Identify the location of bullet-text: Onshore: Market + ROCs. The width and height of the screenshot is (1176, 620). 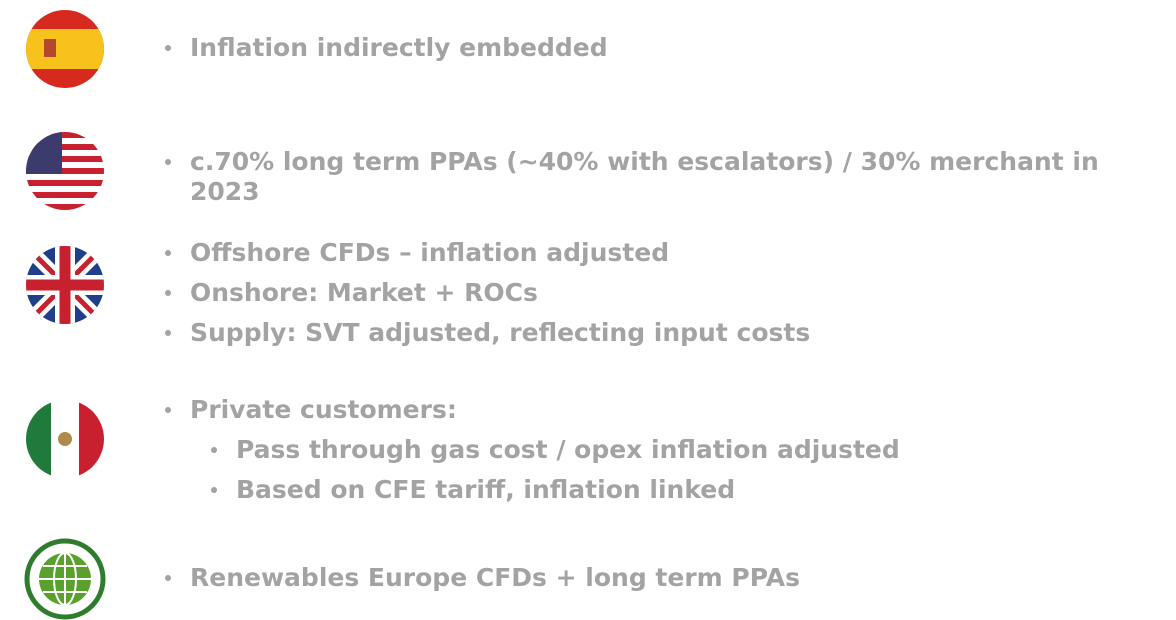
(364, 292).